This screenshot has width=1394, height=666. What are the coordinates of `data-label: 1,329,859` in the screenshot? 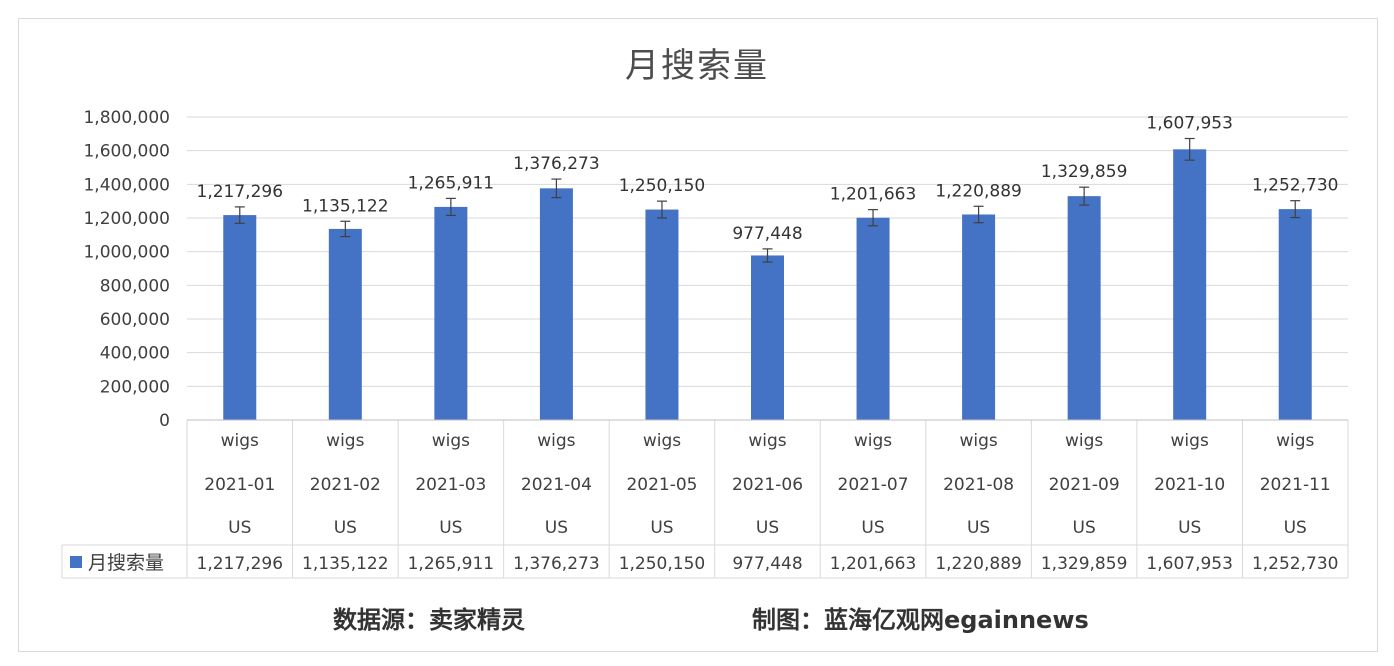 It's located at (1084, 172).